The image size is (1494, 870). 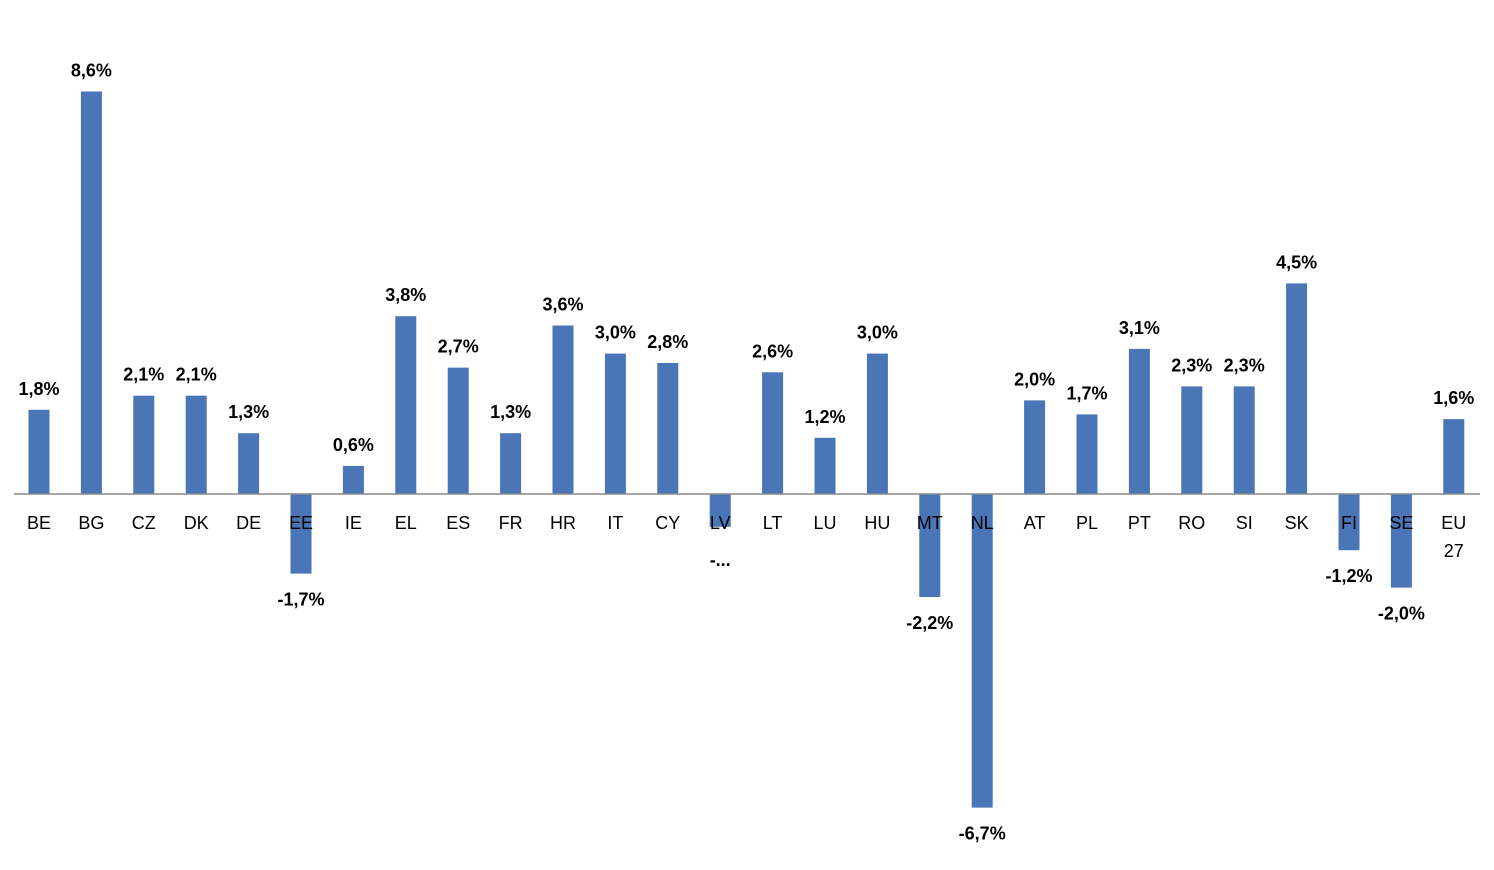 What do you see at coordinates (982, 651) in the screenshot?
I see `bar-nl` at bounding box center [982, 651].